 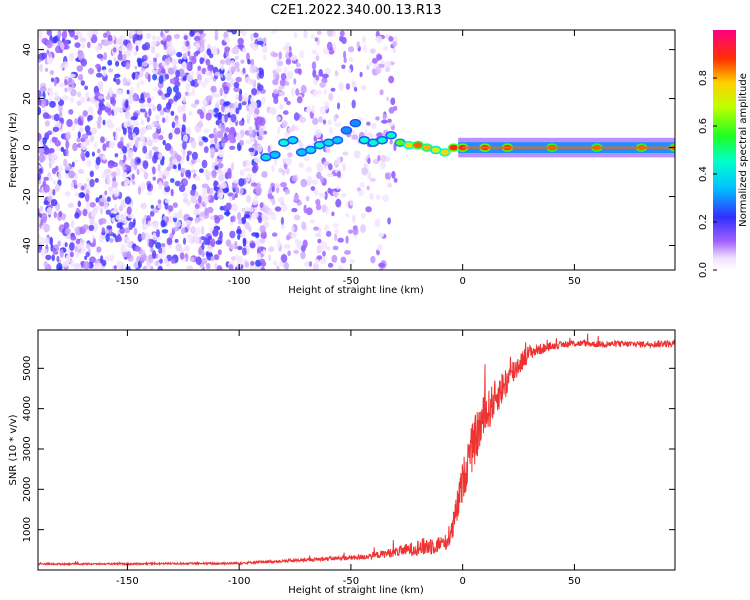 What do you see at coordinates (310, 150) in the screenshot?
I see `signal-track-point` at bounding box center [310, 150].